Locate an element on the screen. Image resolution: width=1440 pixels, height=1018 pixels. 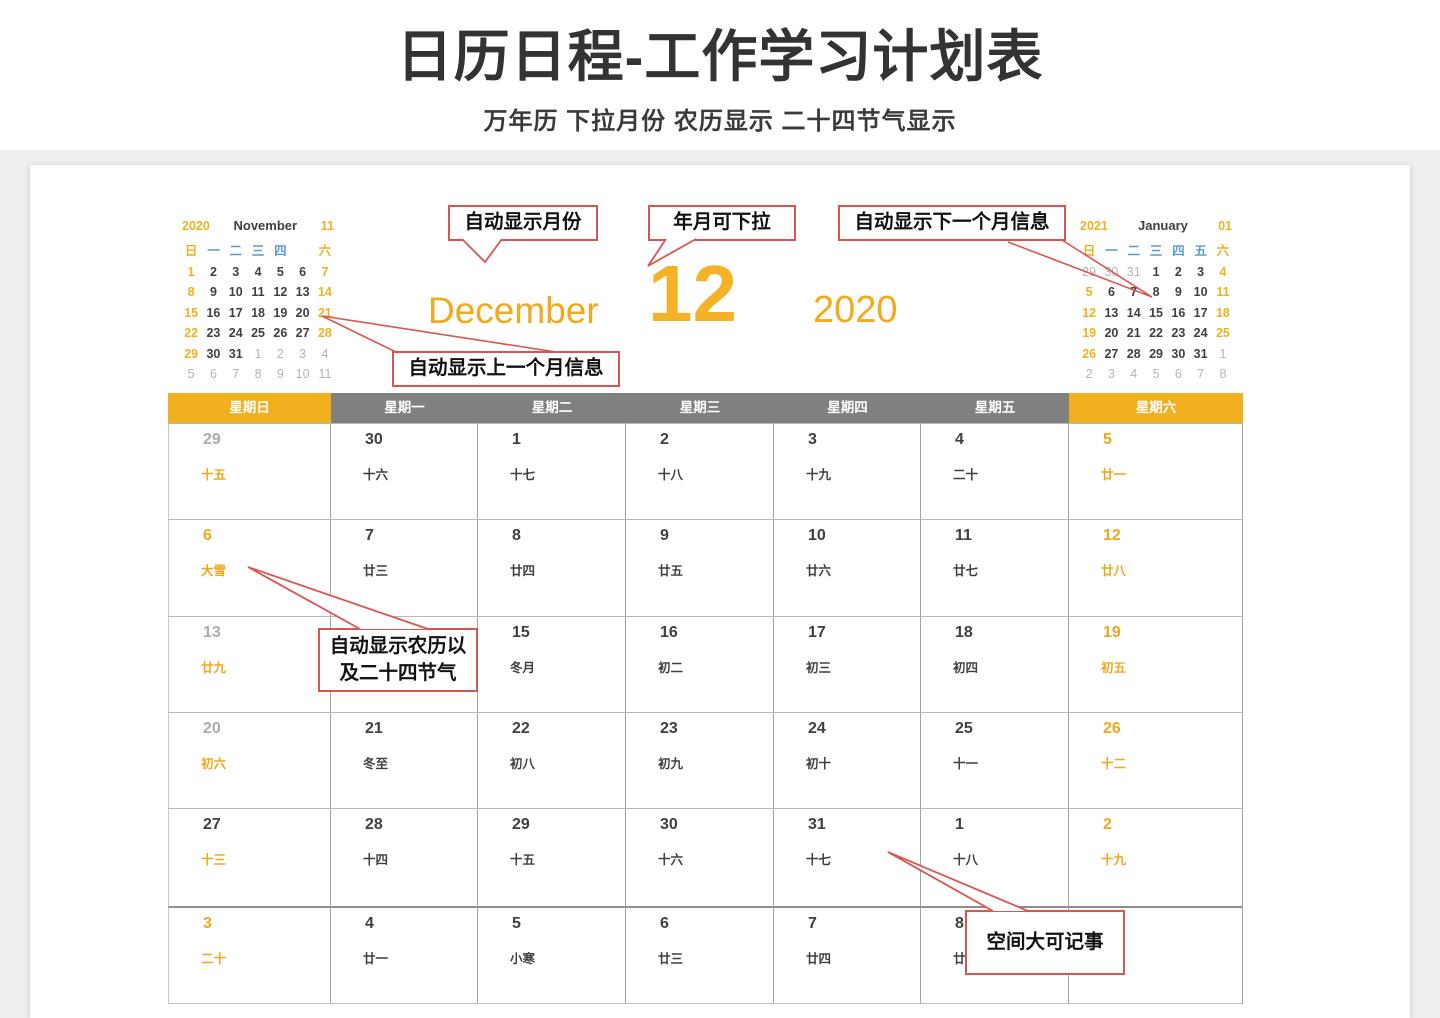
month-number-dropdown: 12 is located at coordinates (692, 293).